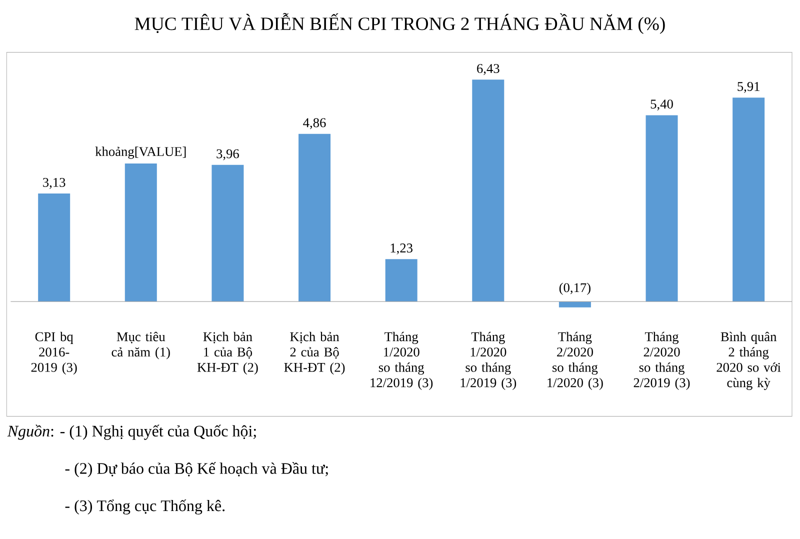  I want to click on x-tick-label: Tháng 1/2020 so tháng 1/2019 (3), so click(488, 361).